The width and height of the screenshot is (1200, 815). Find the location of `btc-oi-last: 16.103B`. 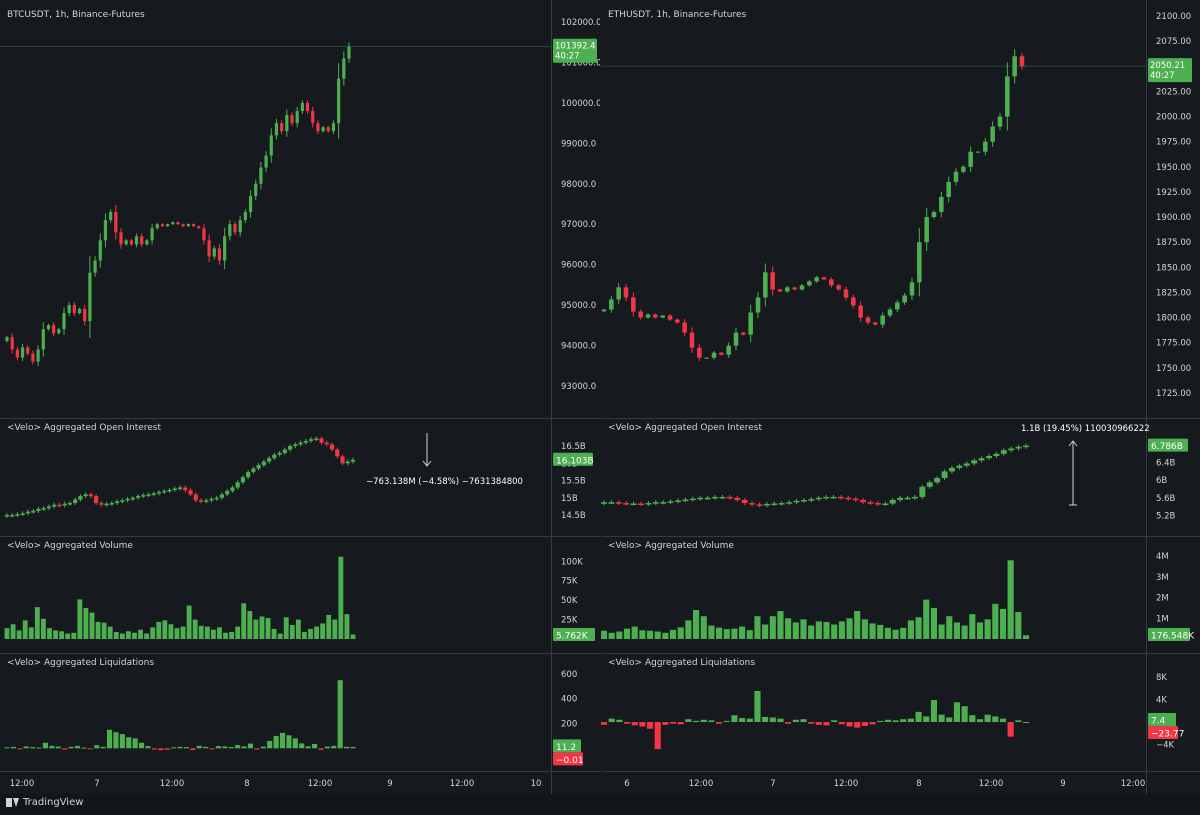

btc-oi-last: 16.103B is located at coordinates (575, 461).